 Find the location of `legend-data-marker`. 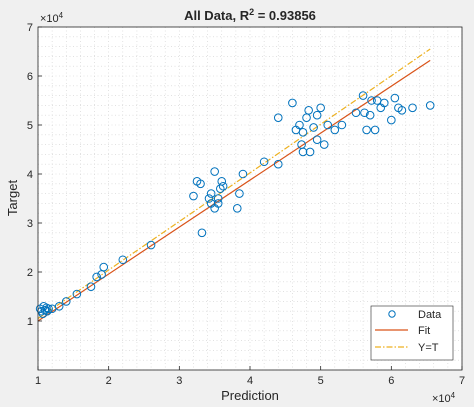

legend-data-marker is located at coordinates (392, 314).